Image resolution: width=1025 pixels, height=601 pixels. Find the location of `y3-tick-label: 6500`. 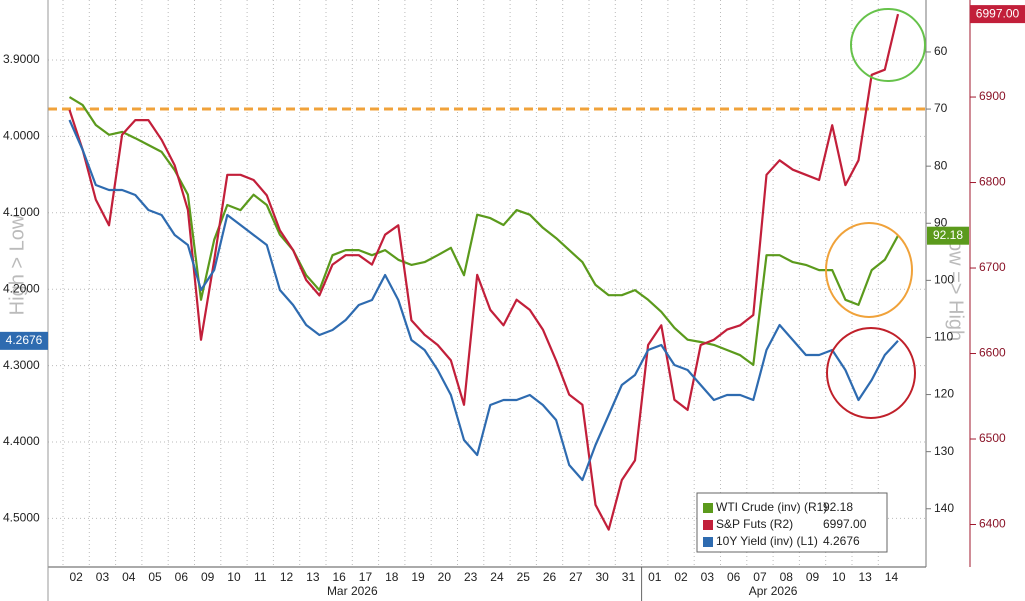

y3-tick-label: 6500 is located at coordinates (992, 438).